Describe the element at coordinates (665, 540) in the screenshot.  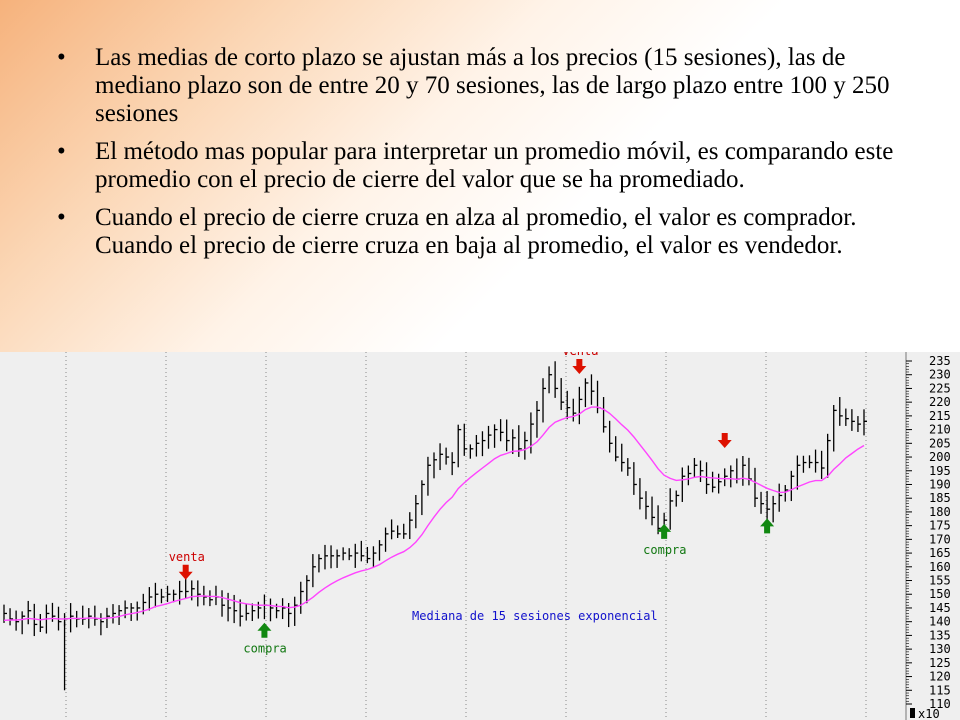
I see `buy-signal: compra` at that location.